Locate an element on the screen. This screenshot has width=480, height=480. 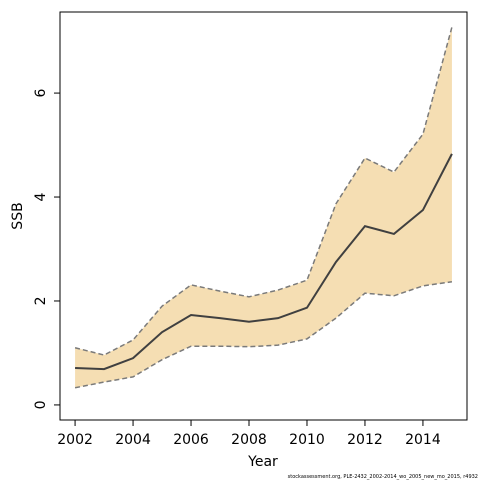
y-axis-label: SSB is located at coordinates (18, 215).